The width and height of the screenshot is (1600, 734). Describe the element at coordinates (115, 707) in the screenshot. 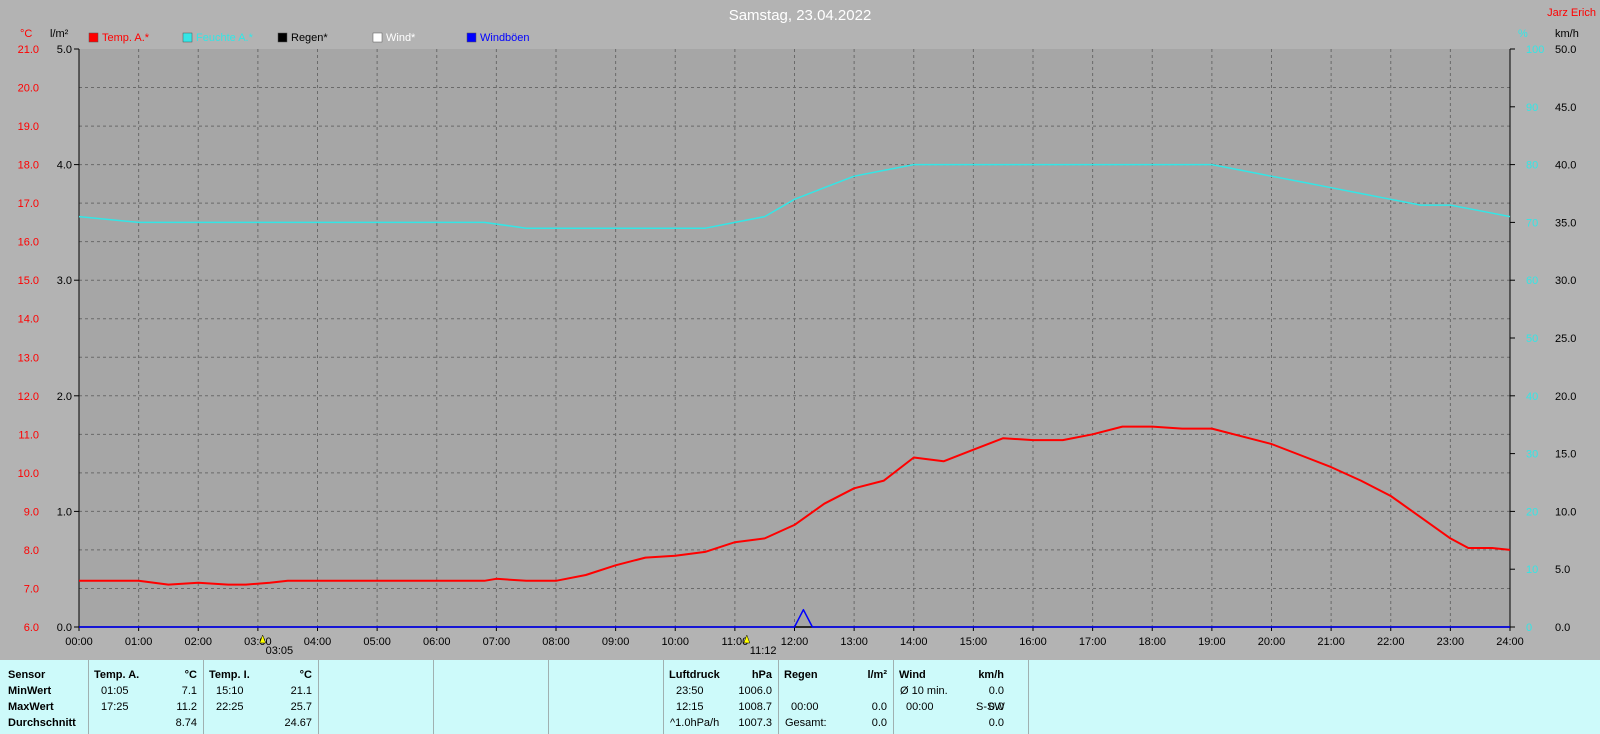

I see `temp-a-max-time: 17:25` at that location.